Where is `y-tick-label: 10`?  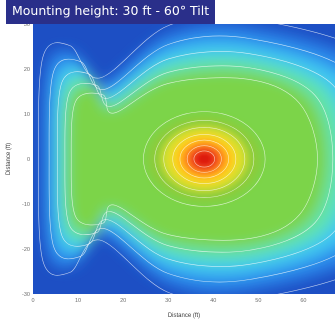 y-tick-label: 10 is located at coordinates (27, 115).